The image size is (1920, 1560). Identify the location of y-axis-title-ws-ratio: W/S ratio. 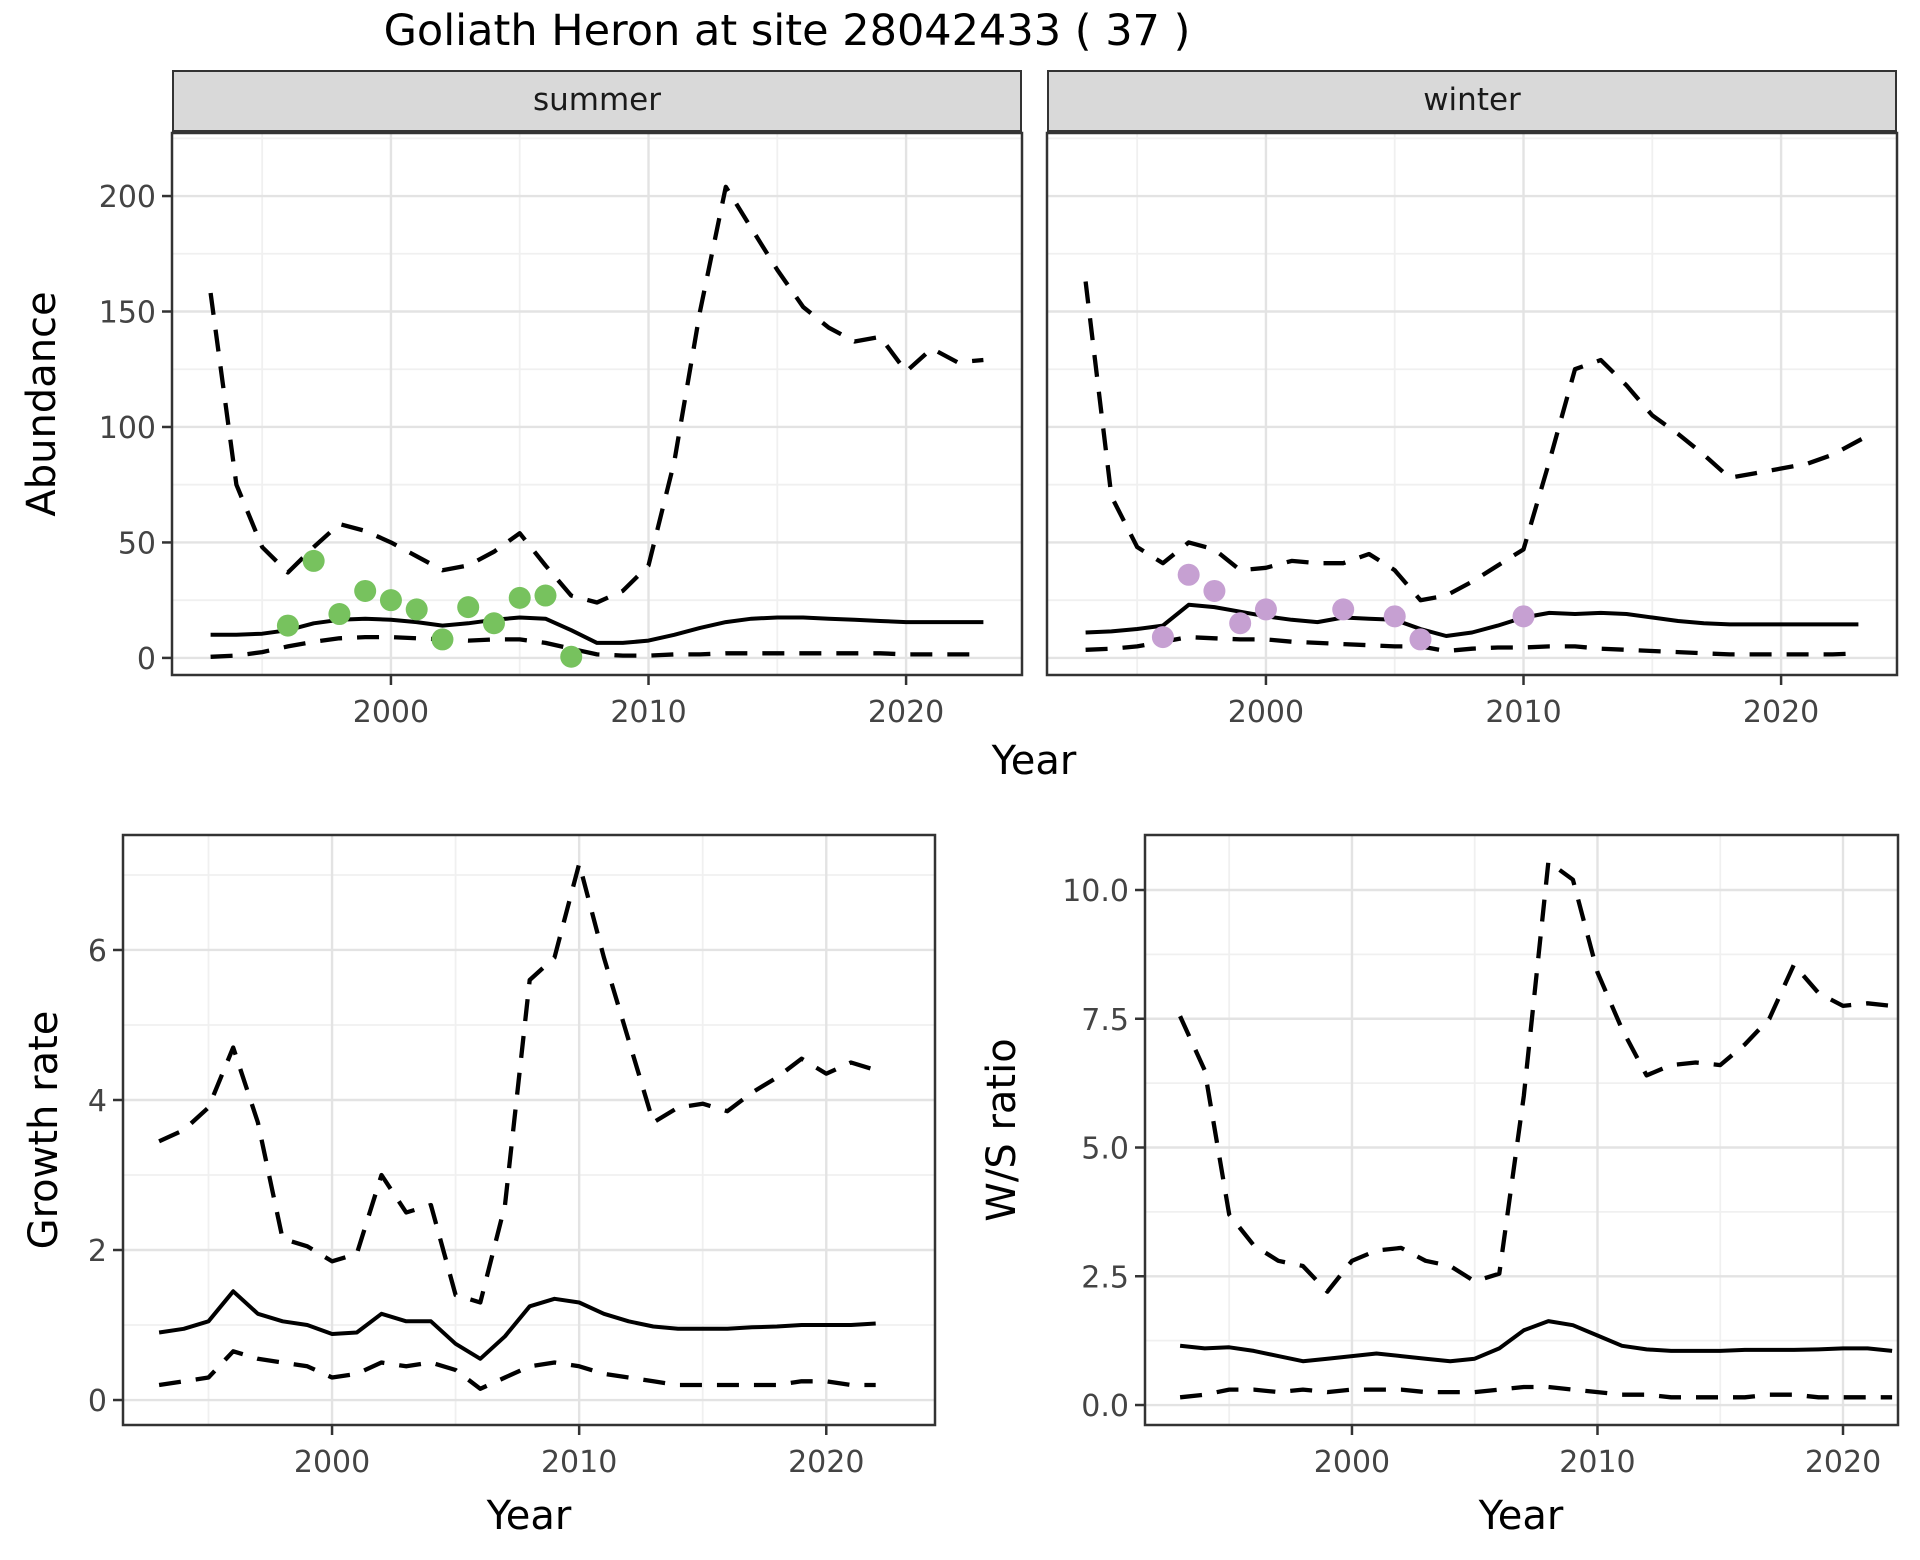
(1002, 1130).